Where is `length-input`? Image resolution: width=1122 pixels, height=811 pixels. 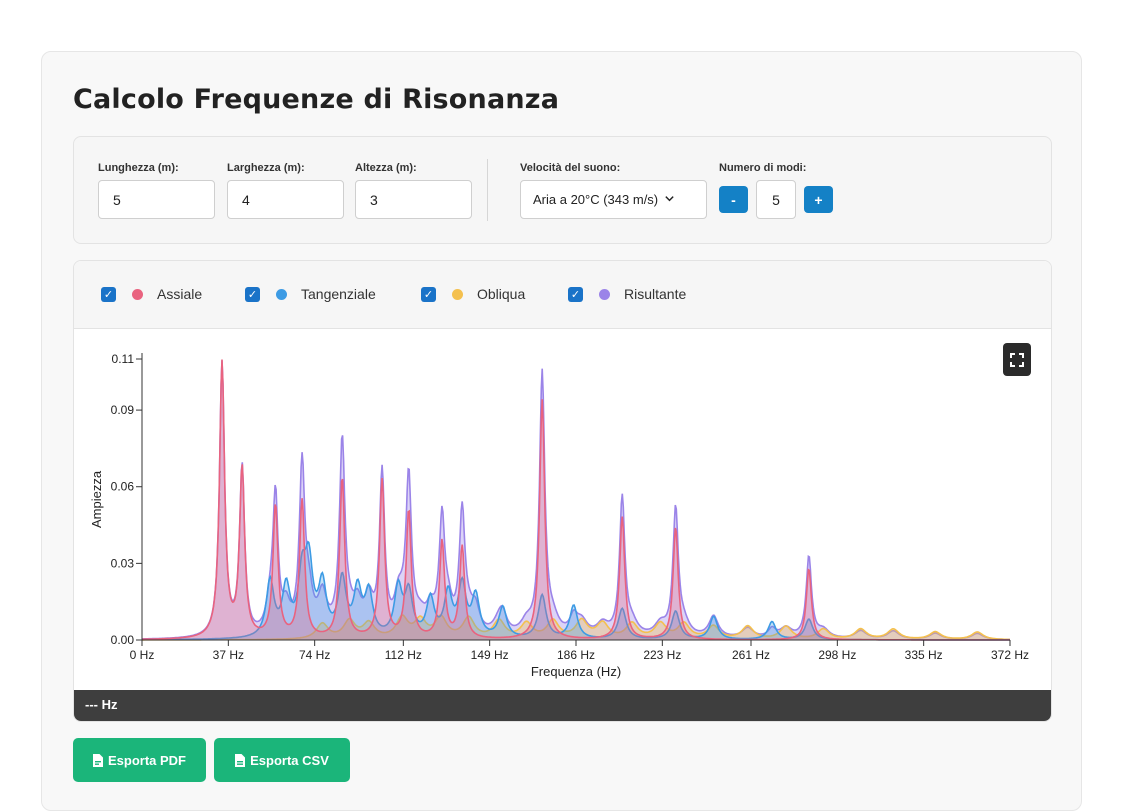 length-input is located at coordinates (156, 199).